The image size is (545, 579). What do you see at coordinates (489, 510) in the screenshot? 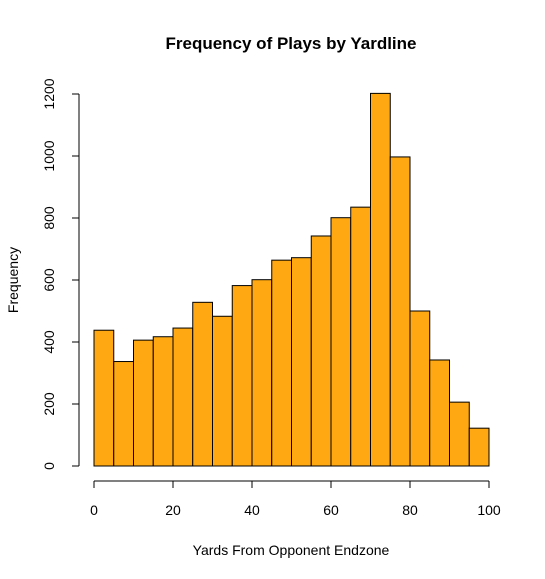
I see `x-tick-label: 100` at bounding box center [489, 510].